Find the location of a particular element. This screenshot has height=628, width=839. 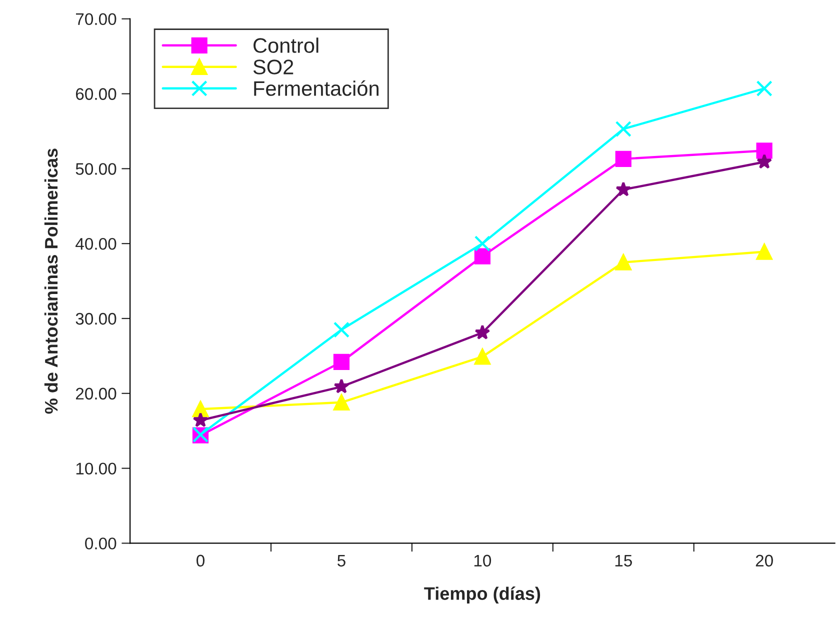

legend-label: SO2 is located at coordinates (273, 67).